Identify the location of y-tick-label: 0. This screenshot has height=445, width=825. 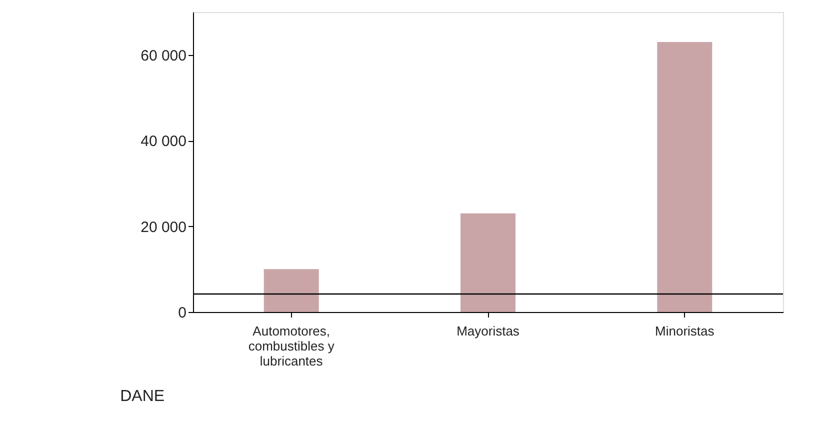
(182, 313).